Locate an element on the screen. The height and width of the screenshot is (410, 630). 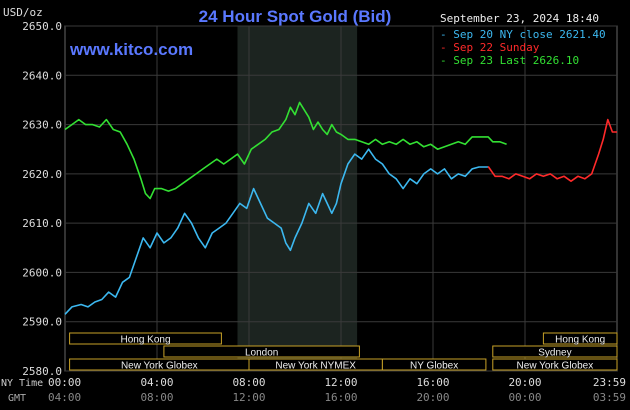
legend-entry: - Sep 20 NY close 2621.40 is located at coordinates (523, 34).